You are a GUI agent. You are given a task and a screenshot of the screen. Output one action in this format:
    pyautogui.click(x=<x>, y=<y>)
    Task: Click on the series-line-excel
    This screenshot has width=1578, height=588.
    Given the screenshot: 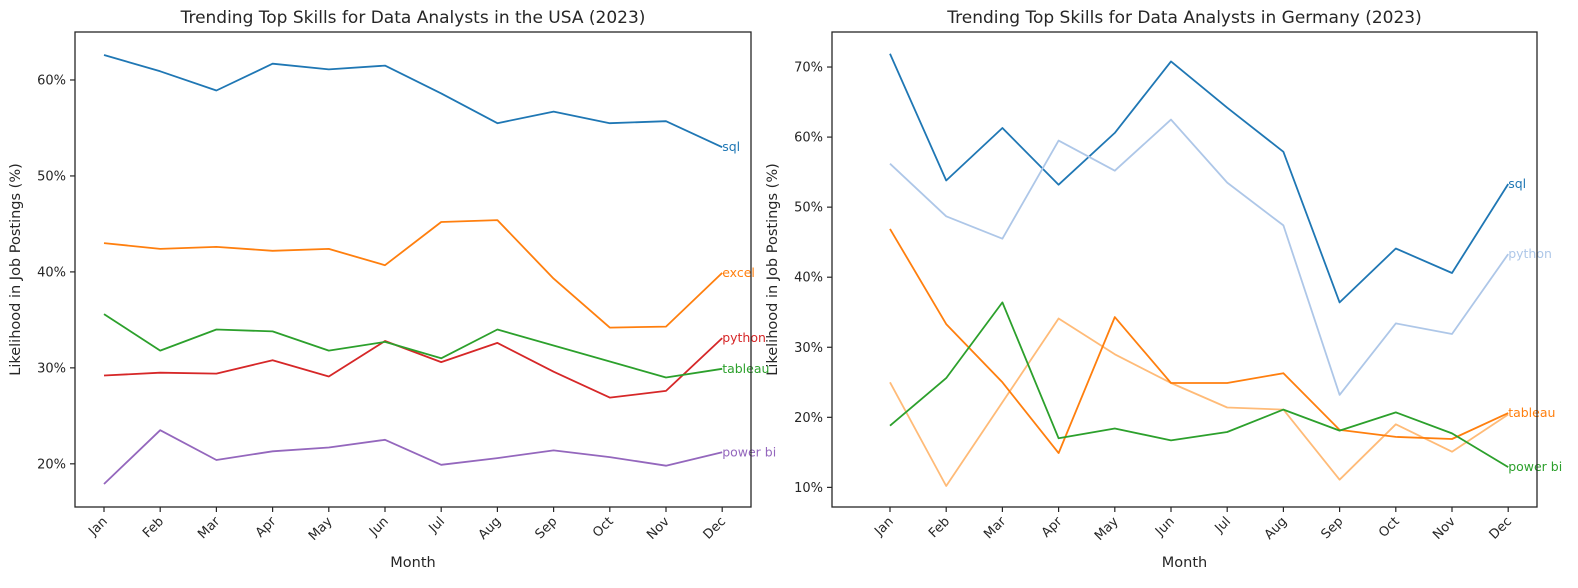 What is the action you would take?
    pyautogui.click(x=413, y=274)
    